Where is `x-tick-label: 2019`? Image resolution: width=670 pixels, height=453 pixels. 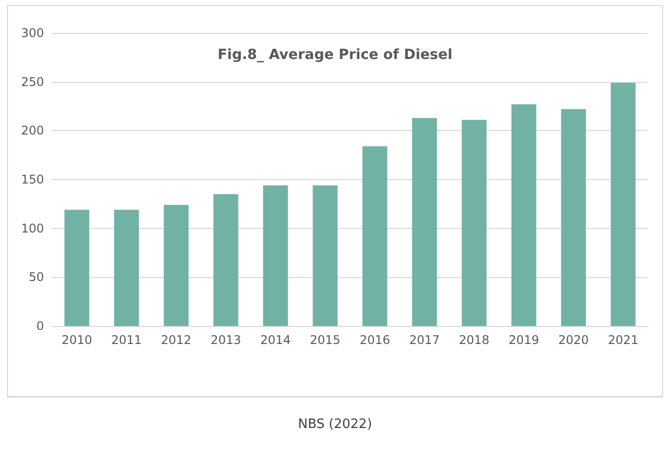
x-tick-label: 2019 is located at coordinates (524, 340).